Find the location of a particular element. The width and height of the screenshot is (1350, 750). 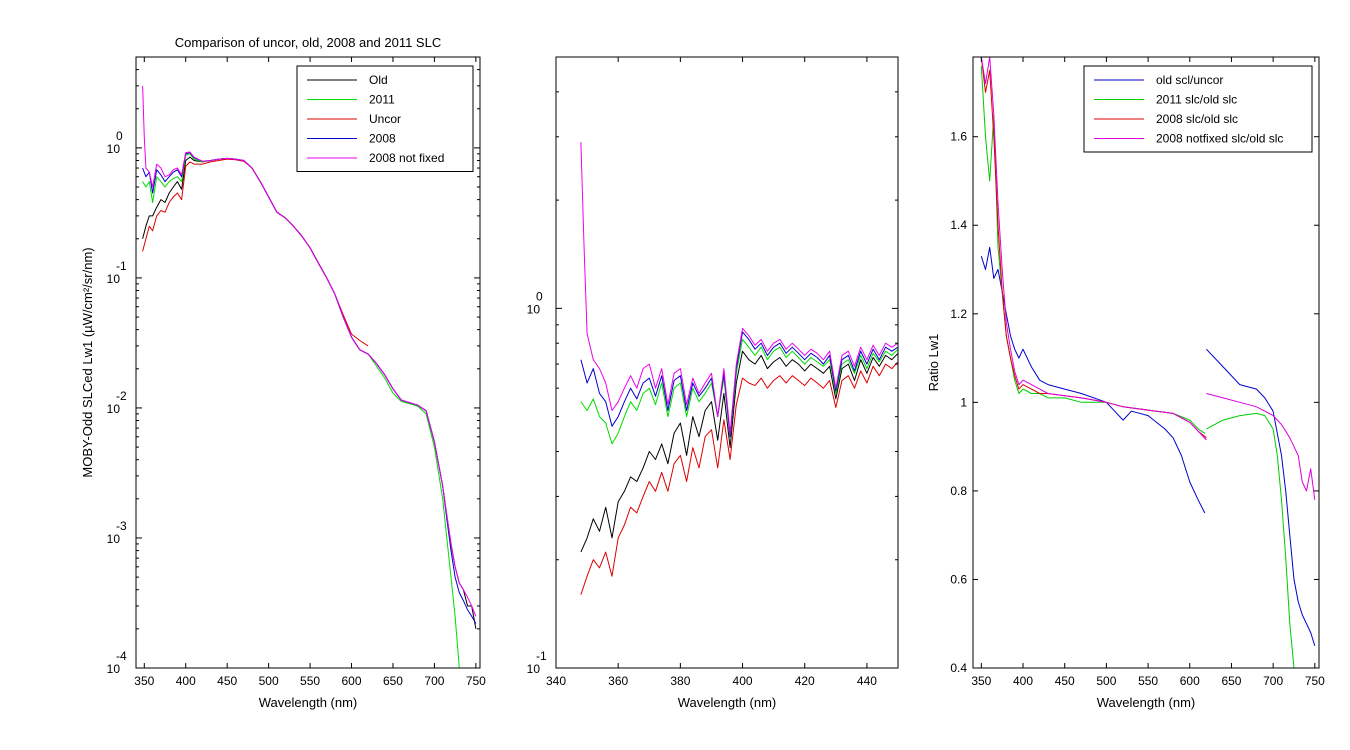

legend-label: 2011 is located at coordinates (382, 100).